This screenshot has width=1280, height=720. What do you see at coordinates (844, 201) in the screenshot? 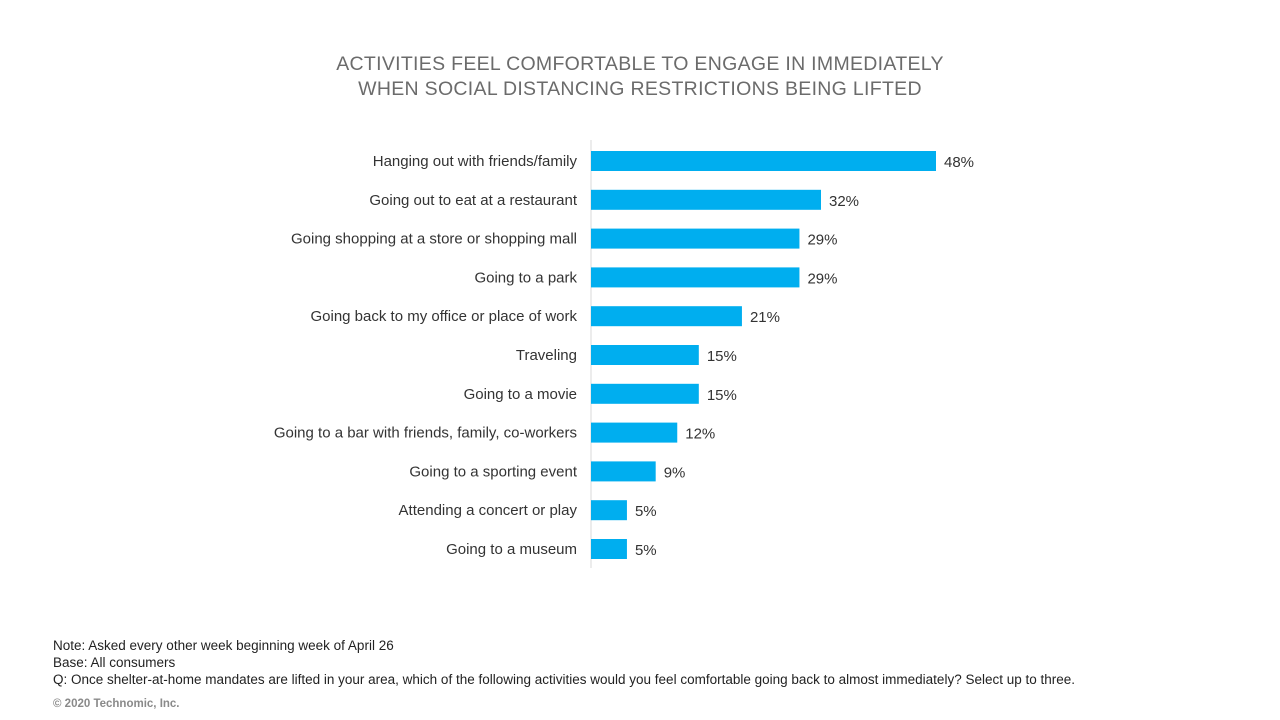
I see `data-label: 32%` at bounding box center [844, 201].